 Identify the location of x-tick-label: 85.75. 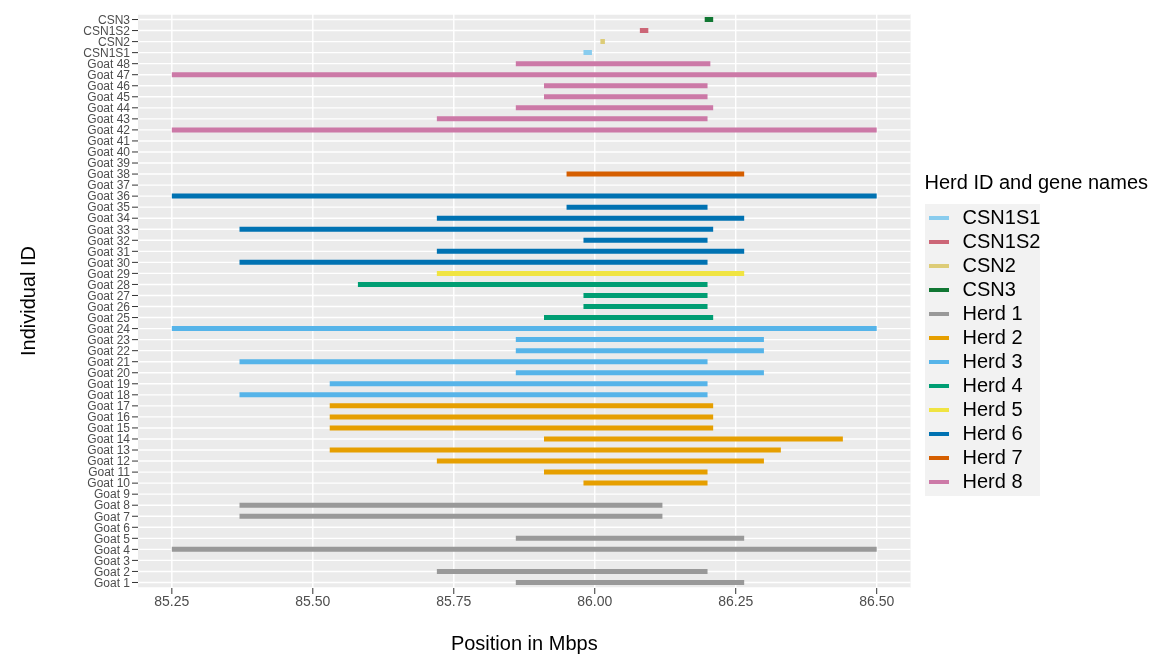
(454, 600).